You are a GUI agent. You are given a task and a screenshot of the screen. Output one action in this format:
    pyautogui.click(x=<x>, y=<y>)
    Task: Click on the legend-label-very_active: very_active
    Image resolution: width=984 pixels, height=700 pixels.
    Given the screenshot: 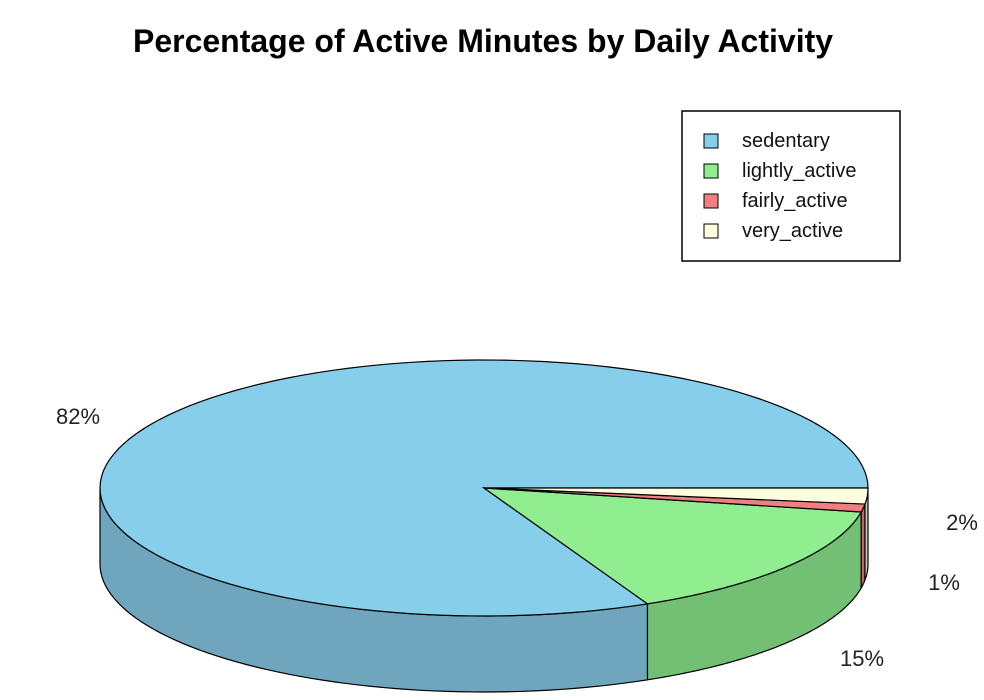 What is the action you would take?
    pyautogui.click(x=792, y=231)
    